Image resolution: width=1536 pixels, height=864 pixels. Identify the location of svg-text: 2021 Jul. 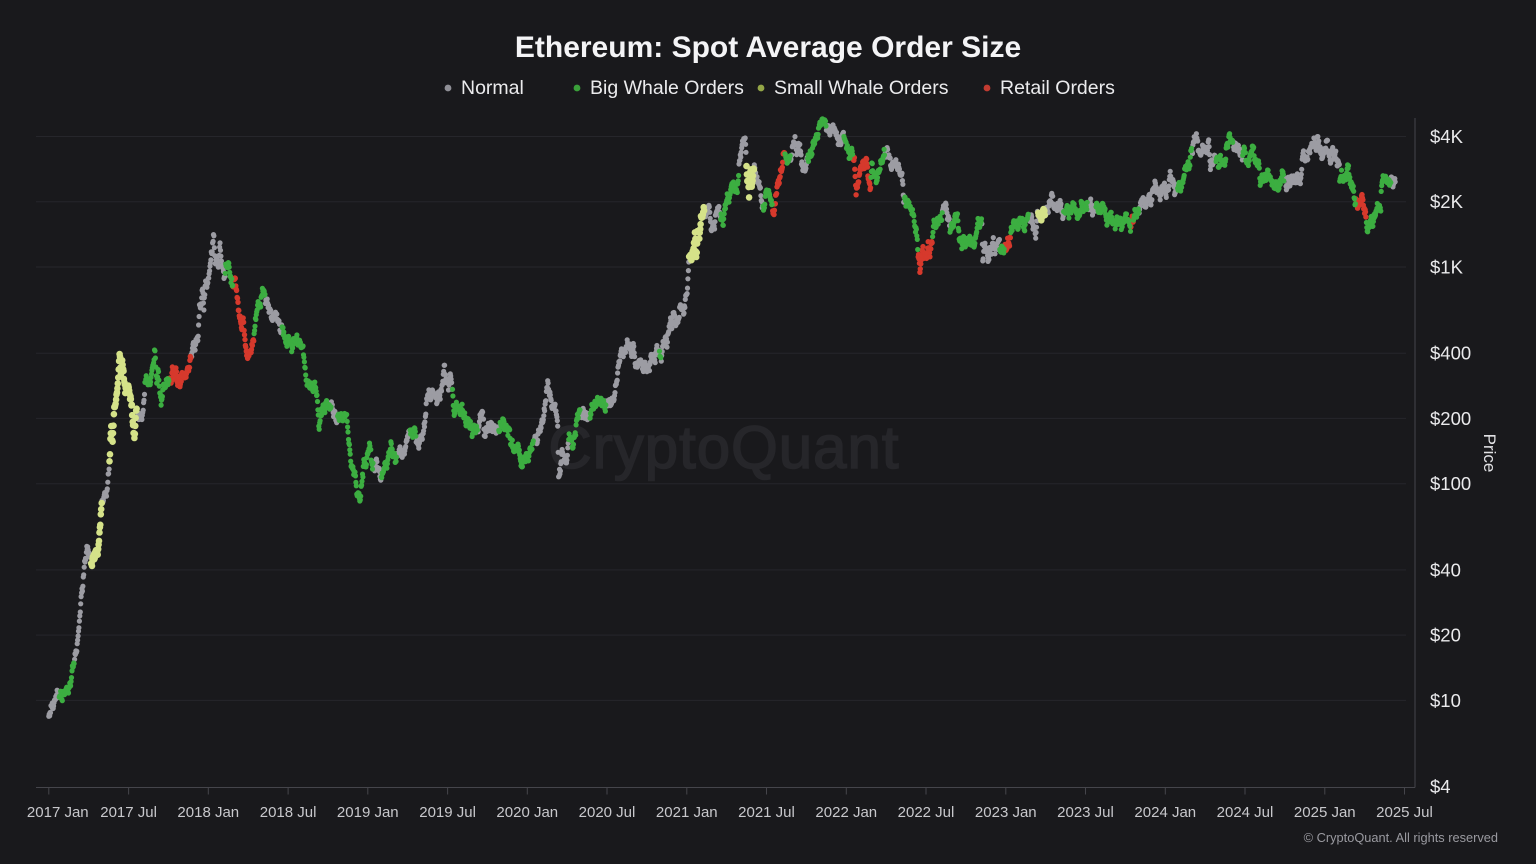
(766, 812).